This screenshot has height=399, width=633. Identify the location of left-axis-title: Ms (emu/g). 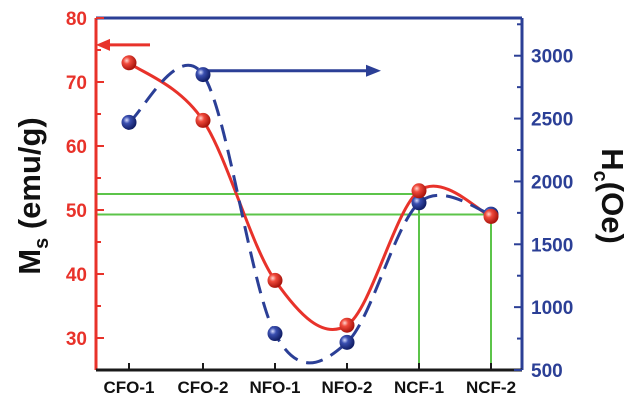
(32, 196).